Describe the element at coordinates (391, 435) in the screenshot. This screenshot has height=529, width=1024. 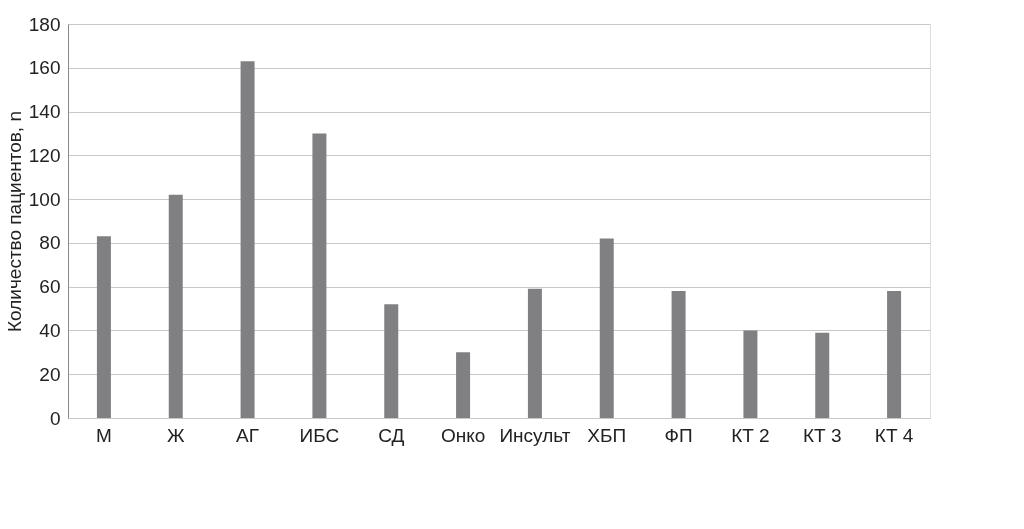
I see `x-tick-label: СД` at that location.